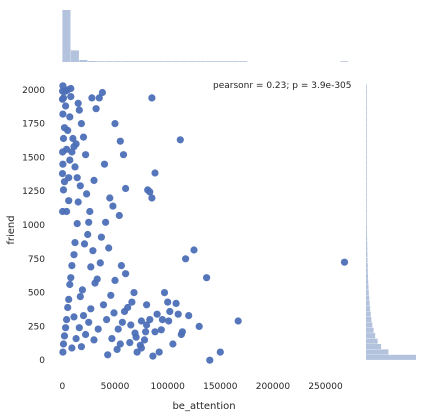  I want to click on x-marginal-histogram, so click(205, 36).